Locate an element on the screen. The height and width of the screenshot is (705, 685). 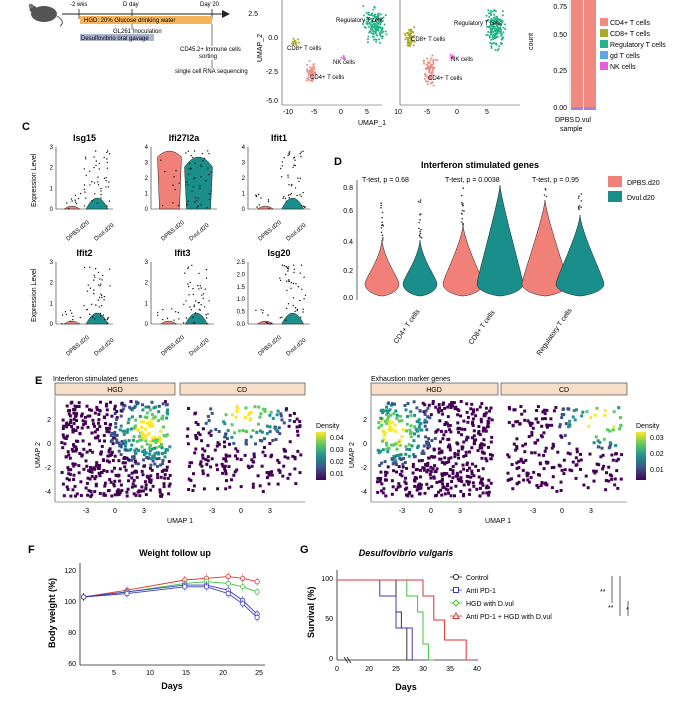
c-tick: 2 is located at coordinates (147, 179).